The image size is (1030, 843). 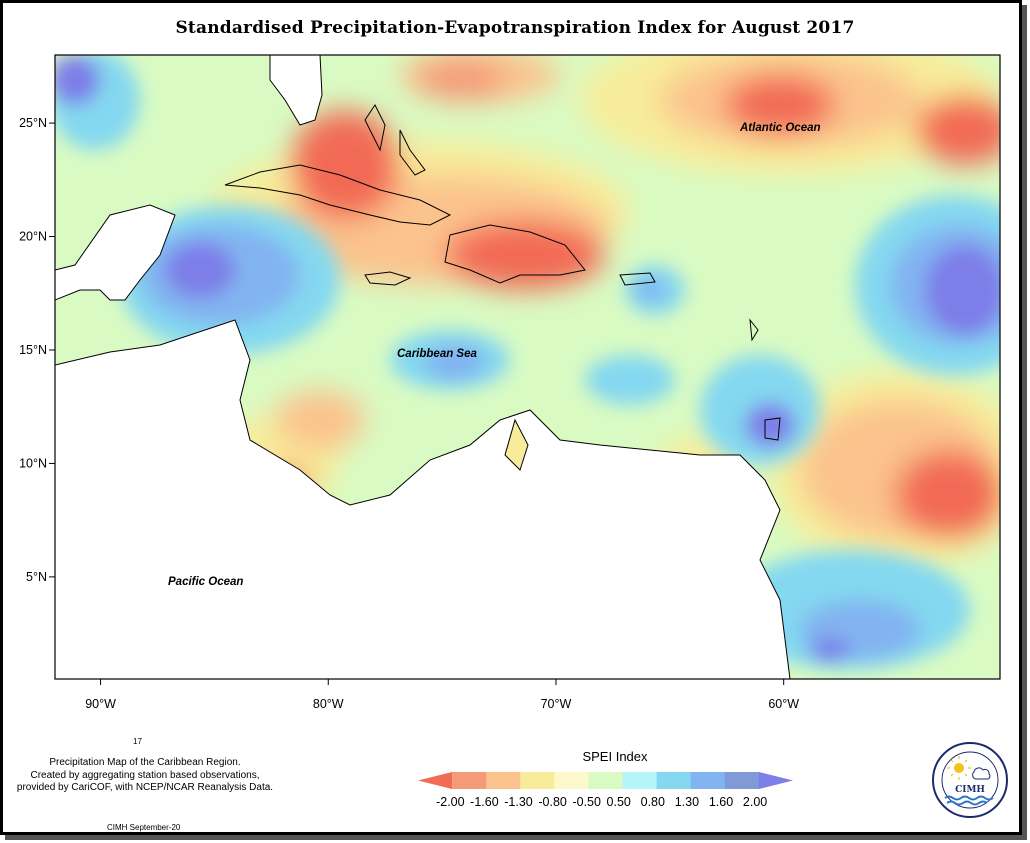 What do you see at coordinates (484, 802) in the screenshot?
I see `legend-break-label: -1.60` at bounding box center [484, 802].